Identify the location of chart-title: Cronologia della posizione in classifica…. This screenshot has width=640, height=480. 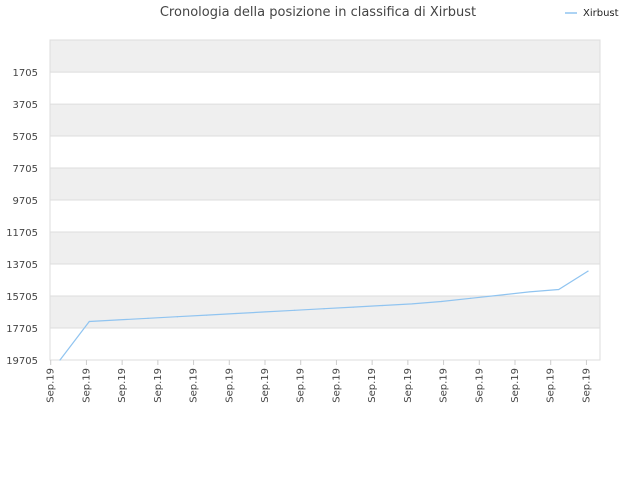
(318, 12).